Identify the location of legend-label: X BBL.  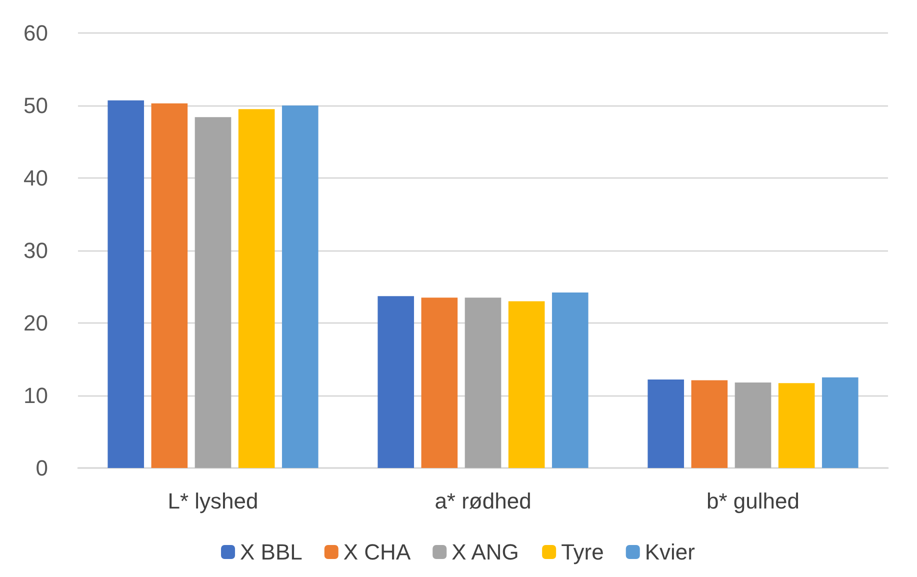
(271, 552).